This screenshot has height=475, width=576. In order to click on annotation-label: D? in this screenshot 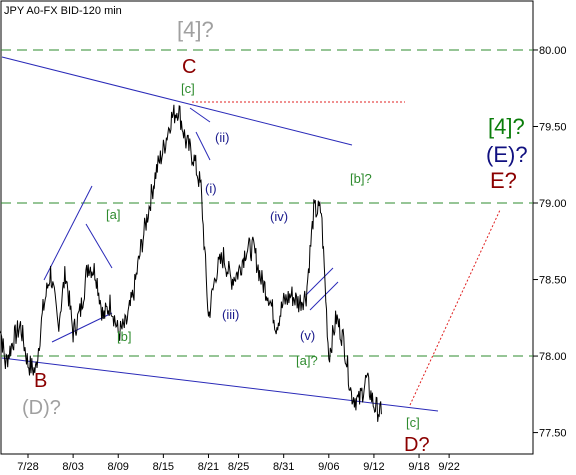, I will do `click(417, 445)`.